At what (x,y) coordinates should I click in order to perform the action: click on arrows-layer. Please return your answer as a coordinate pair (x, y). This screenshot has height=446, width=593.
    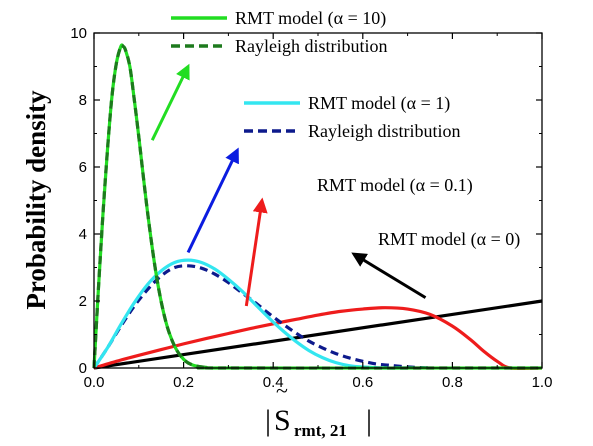
    Looking at the image, I should click on (194, 158).